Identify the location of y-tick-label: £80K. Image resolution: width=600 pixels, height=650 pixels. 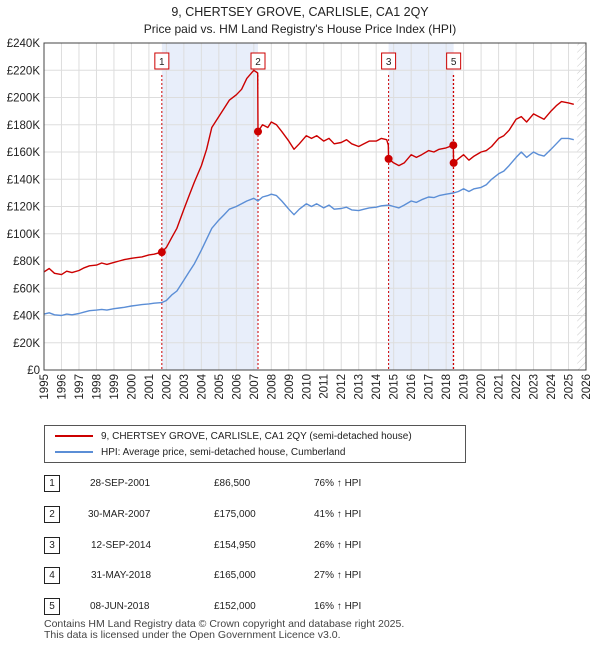
(26, 262).